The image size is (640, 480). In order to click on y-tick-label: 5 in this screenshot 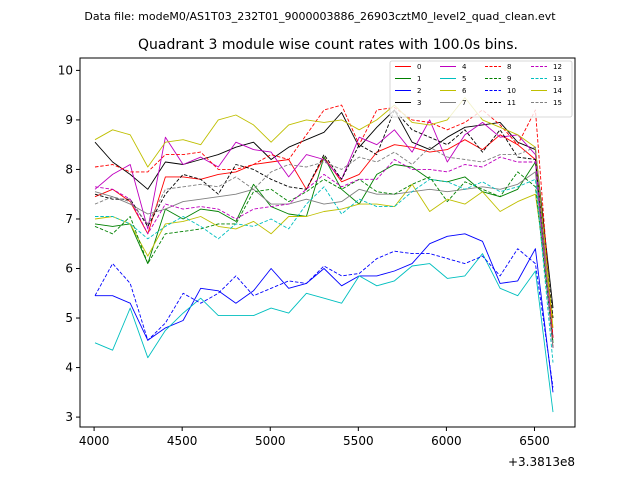, I will do `click(69, 318)`.